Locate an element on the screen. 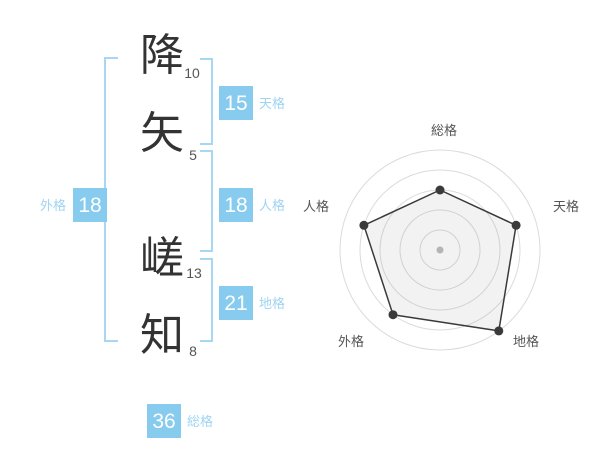 This screenshot has height=470, width=600. stroke-count-3: 13 is located at coordinates (194, 273).